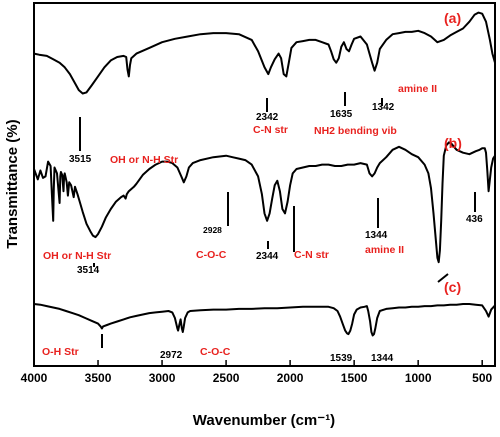  Describe the element at coordinates (376, 235) in the screenshot. I see `peak-label-b-1344: 1344` at that location.